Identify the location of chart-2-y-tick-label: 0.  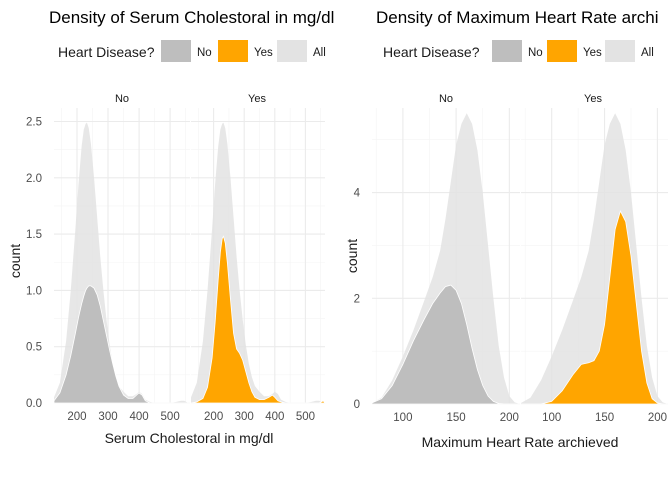
(357, 405).